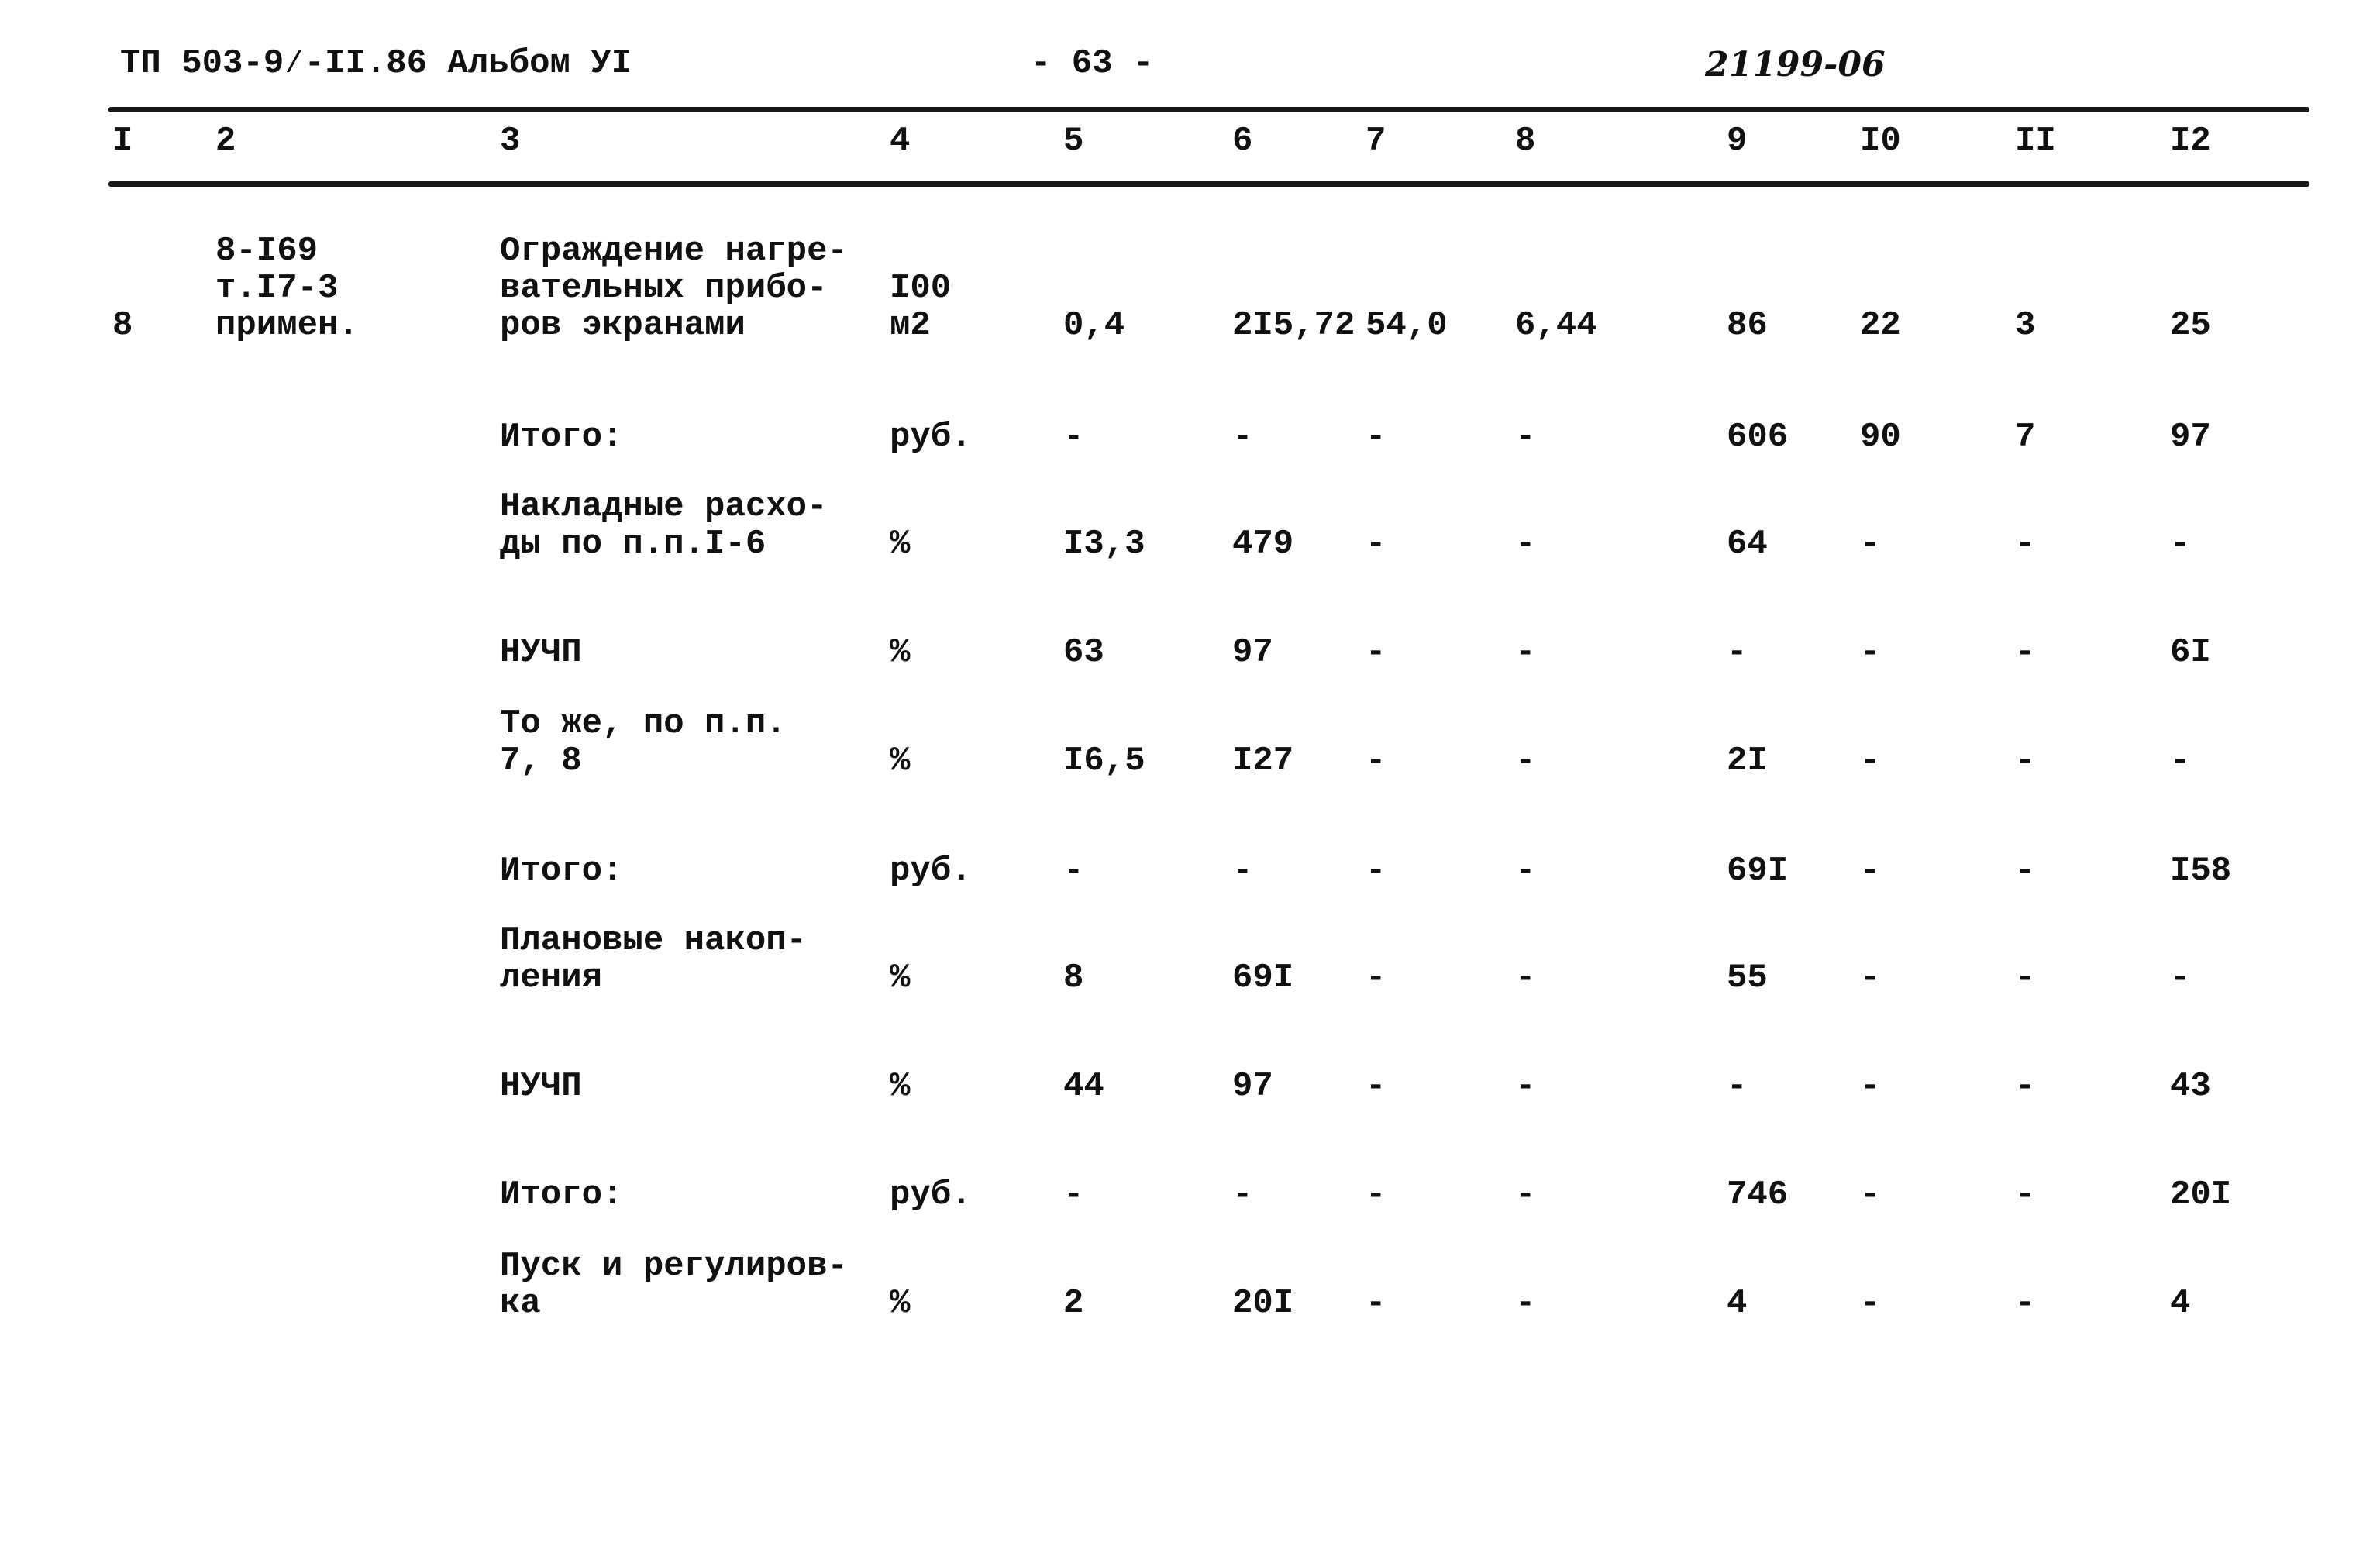  What do you see at coordinates (1881, 325) in the screenshot?
I see `cell-col-10: 22` at bounding box center [1881, 325].